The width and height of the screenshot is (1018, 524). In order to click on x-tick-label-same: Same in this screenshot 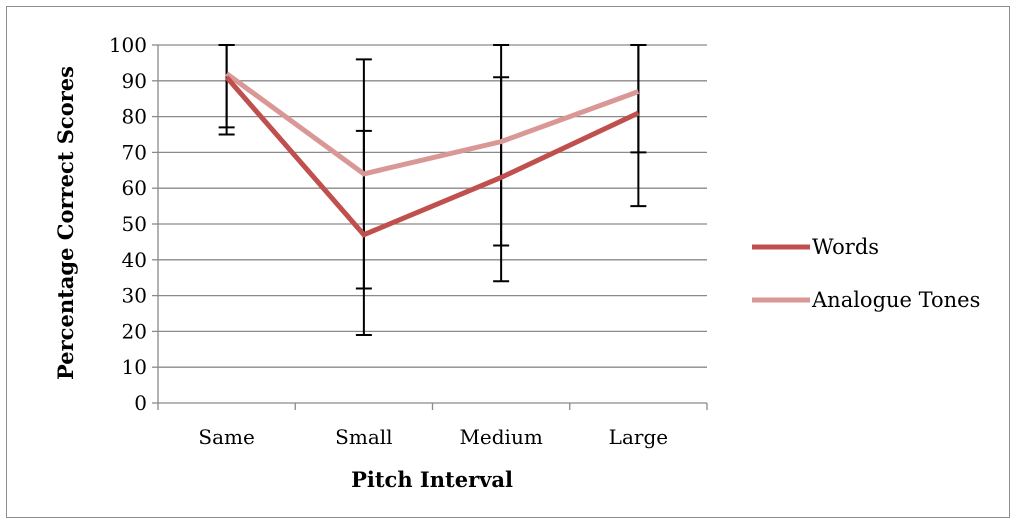, I will do `click(226, 437)`.